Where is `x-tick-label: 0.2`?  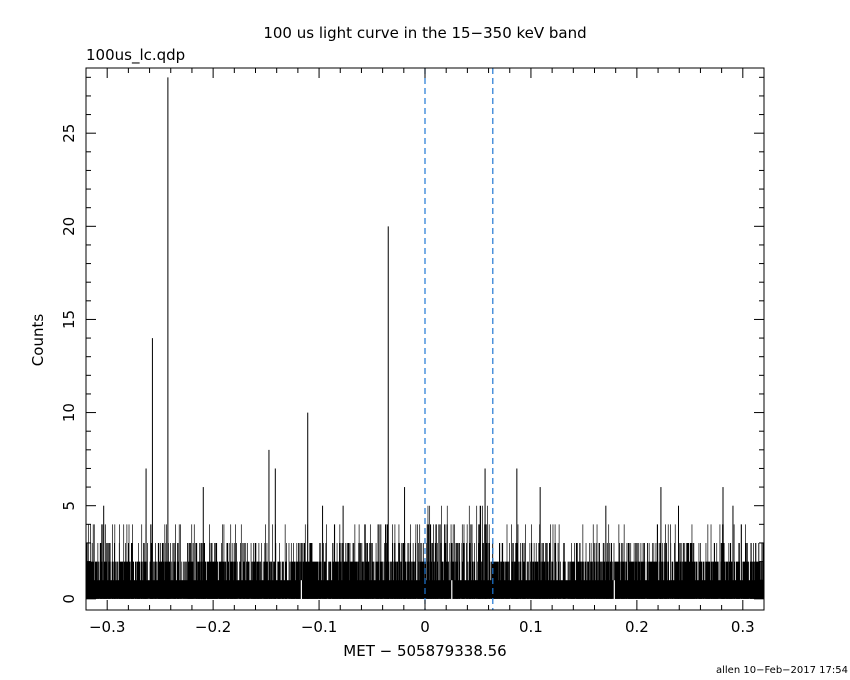 x-tick-label: 0.2 is located at coordinates (637, 627).